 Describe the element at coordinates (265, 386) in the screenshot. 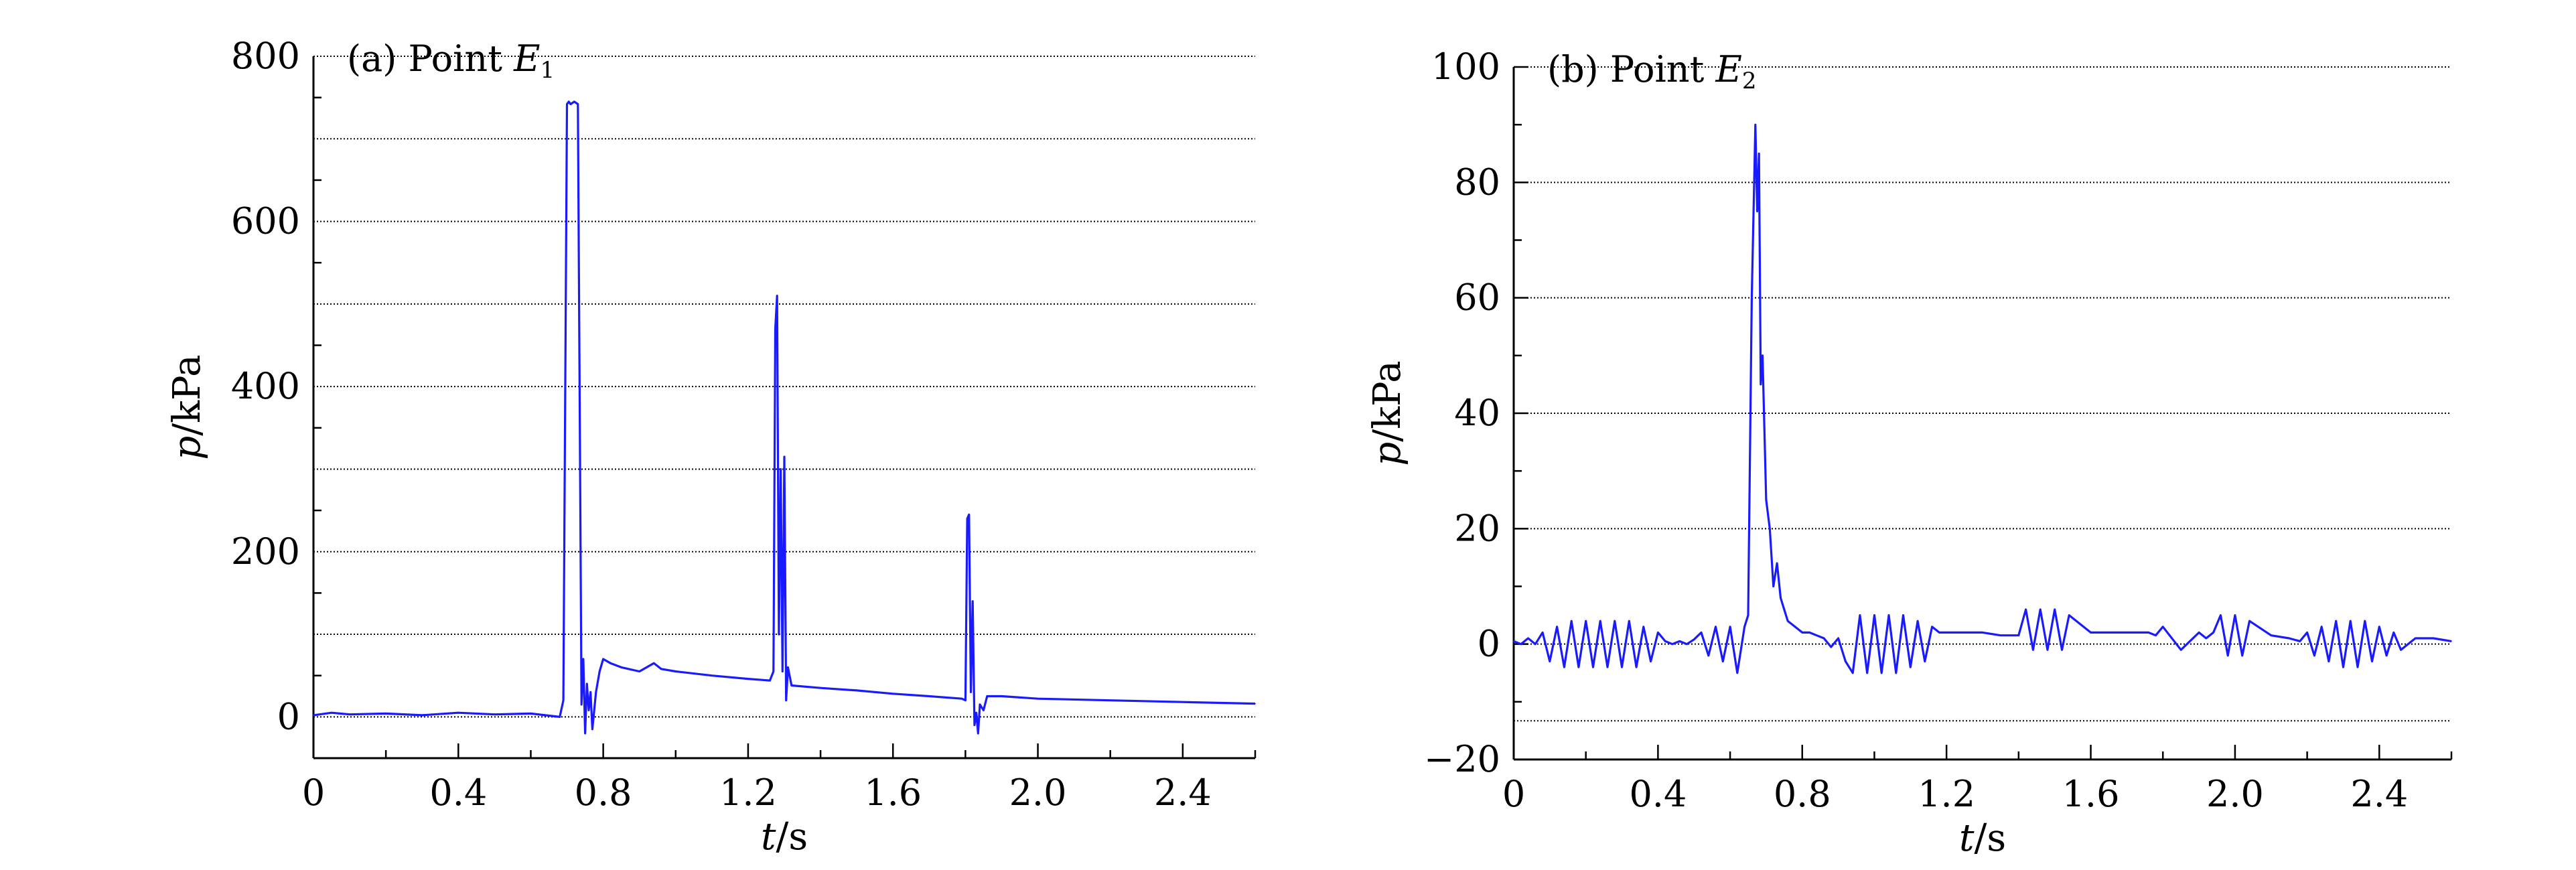

I see `y-tick-label: 400` at that location.